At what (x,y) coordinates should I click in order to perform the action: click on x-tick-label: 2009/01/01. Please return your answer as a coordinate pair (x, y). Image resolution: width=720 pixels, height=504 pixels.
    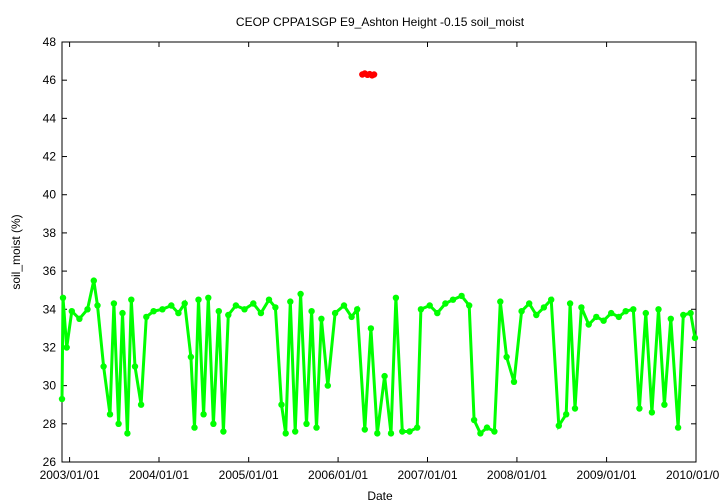
    Looking at the image, I should click on (607, 475).